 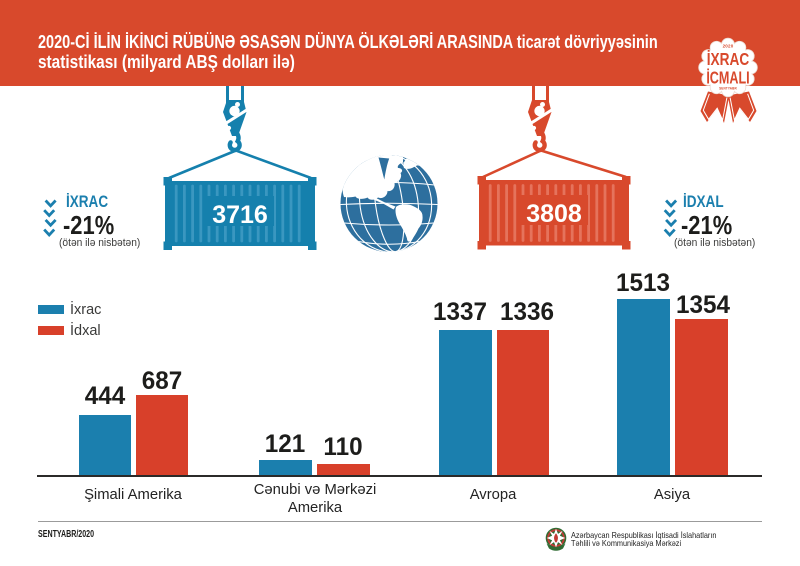 I want to click on svg-text: 2020, so click(x=728, y=46).